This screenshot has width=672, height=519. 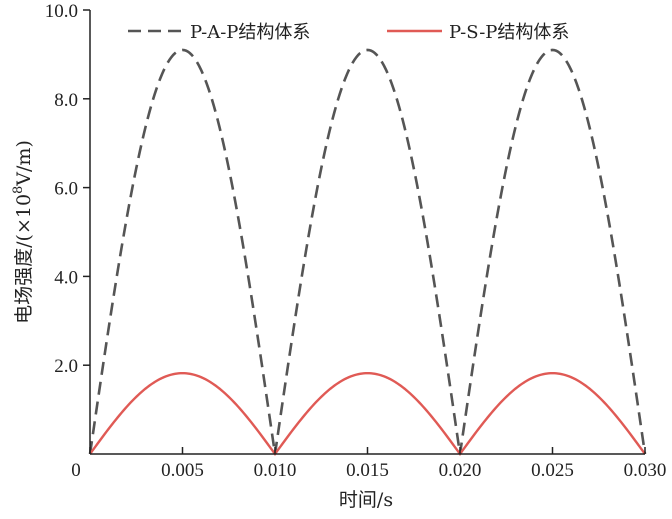 I want to click on y-axis-label-exponent: 8, so click(x=18, y=190).